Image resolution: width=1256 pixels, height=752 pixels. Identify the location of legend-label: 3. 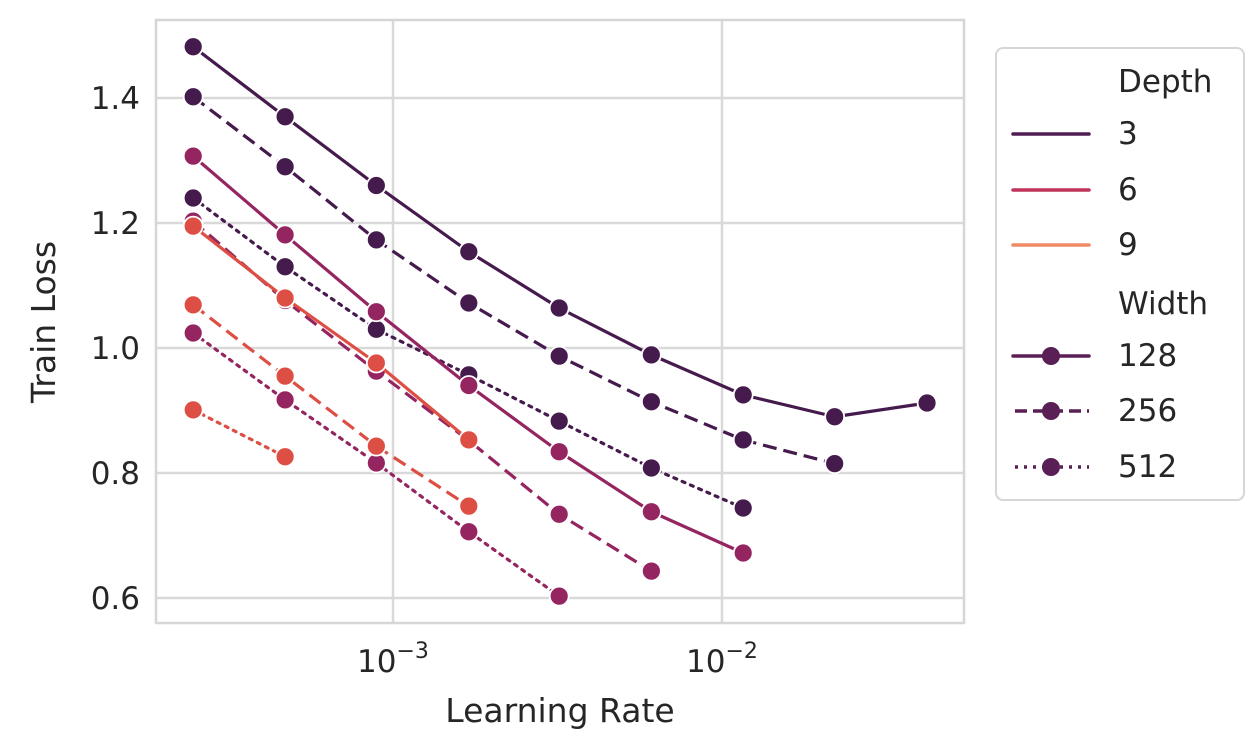
(1128, 134).